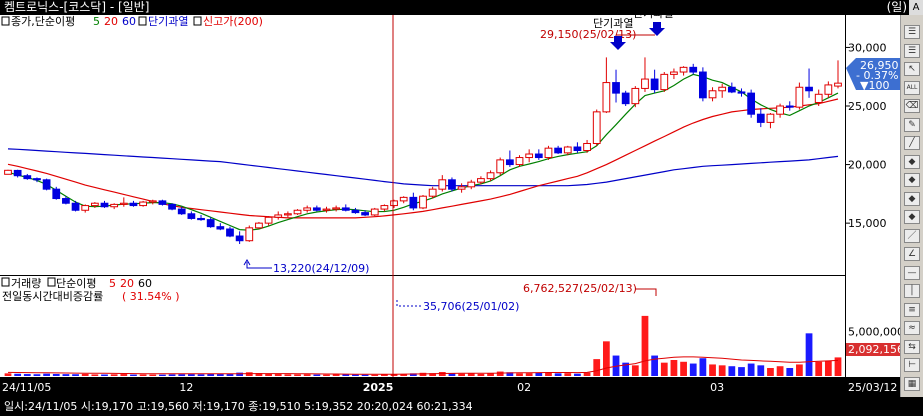 Image resolution: width=923 pixels, height=416 pixels. What do you see at coordinates (912, 143) in the screenshot?
I see `trend-line-icon: ╱` at bounding box center [912, 143].